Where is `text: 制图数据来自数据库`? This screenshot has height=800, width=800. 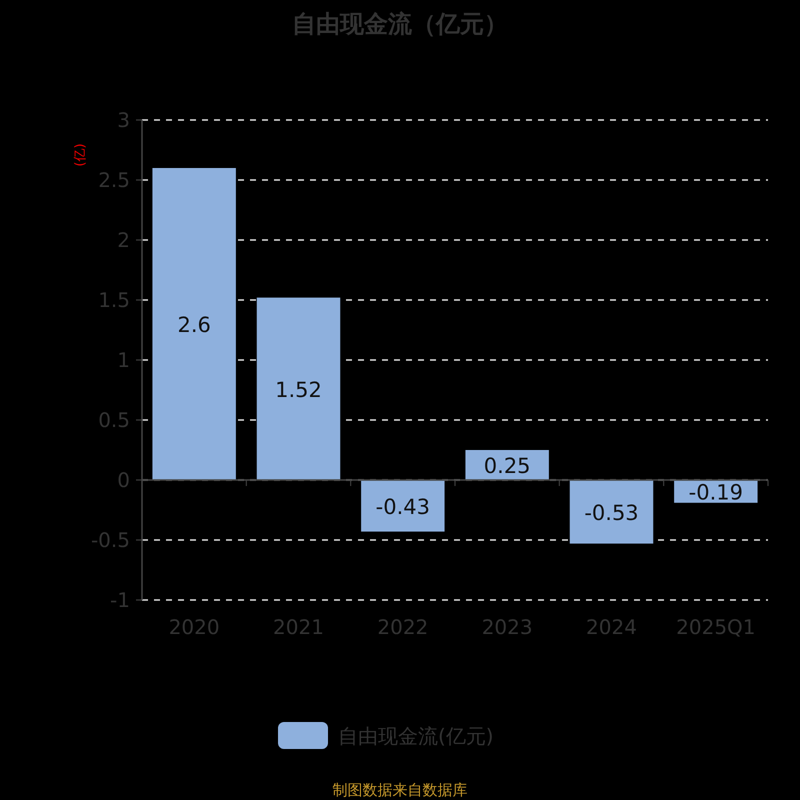
text: 制图数据来自数据库 is located at coordinates (400, 790).